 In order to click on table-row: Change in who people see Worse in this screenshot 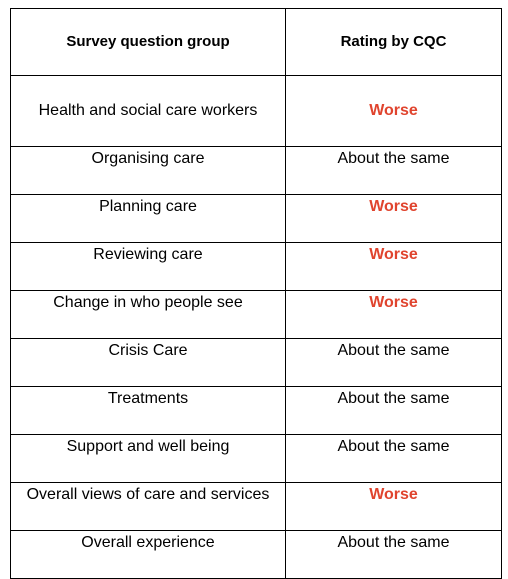, I will do `click(256, 314)`.